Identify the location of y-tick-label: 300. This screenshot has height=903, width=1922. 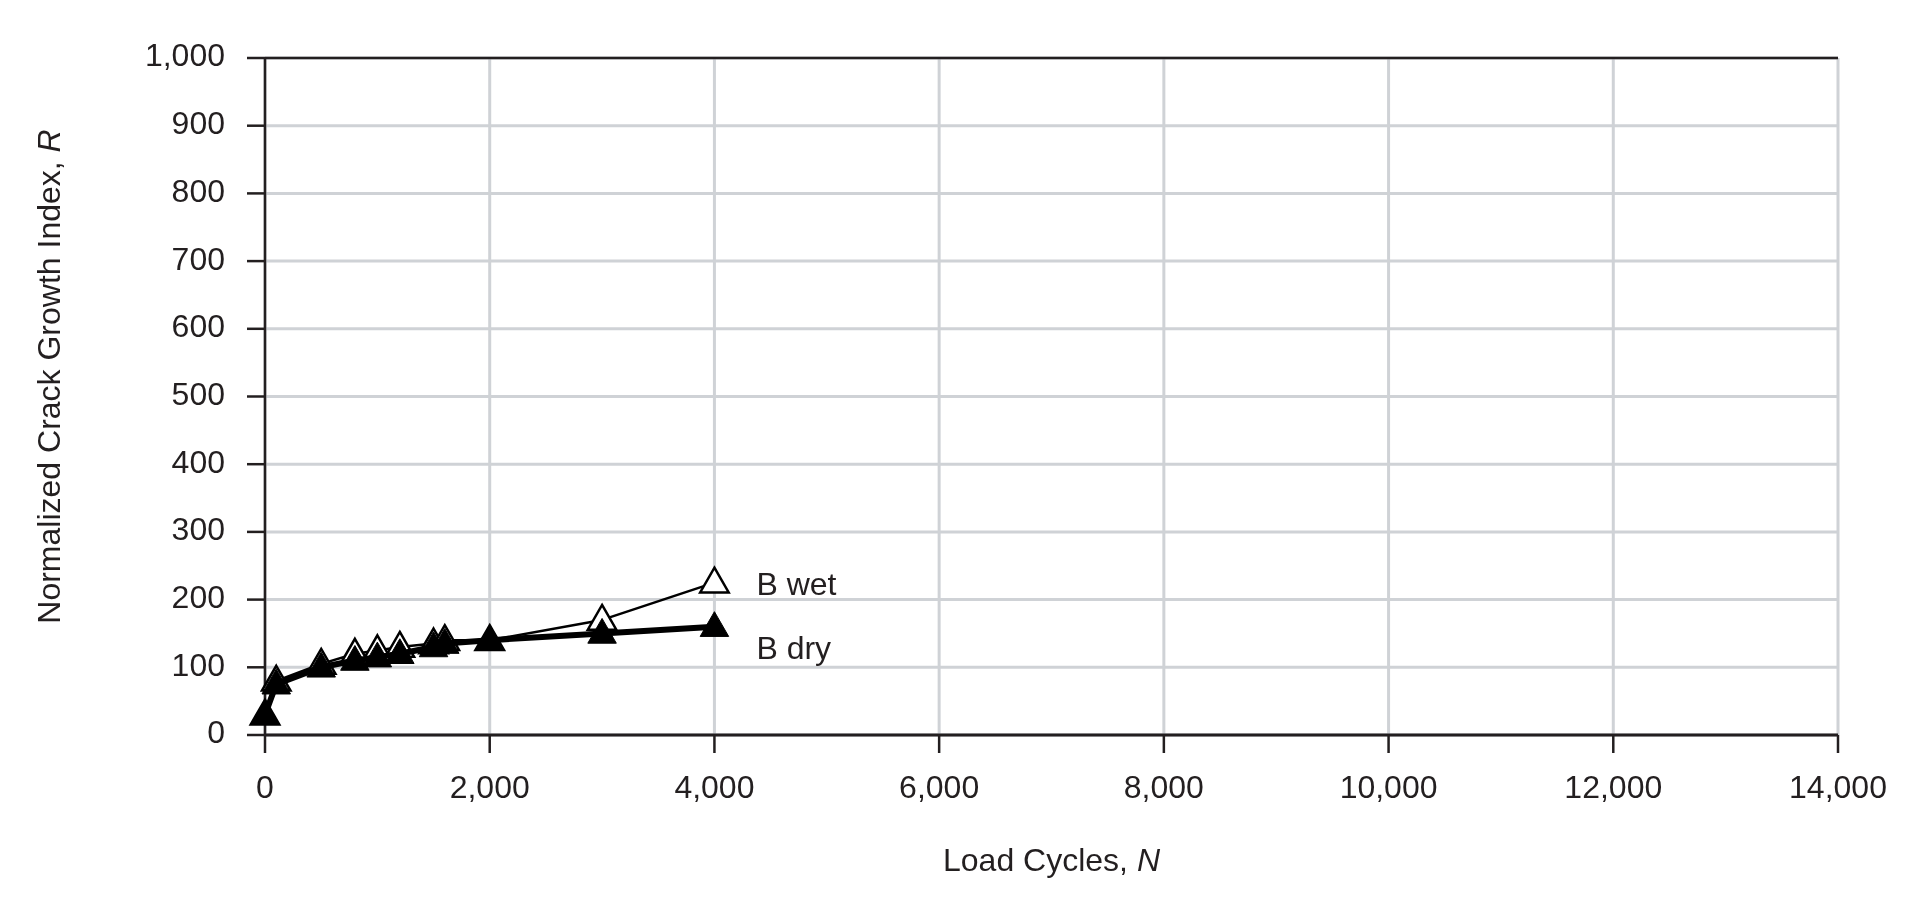
(198, 529).